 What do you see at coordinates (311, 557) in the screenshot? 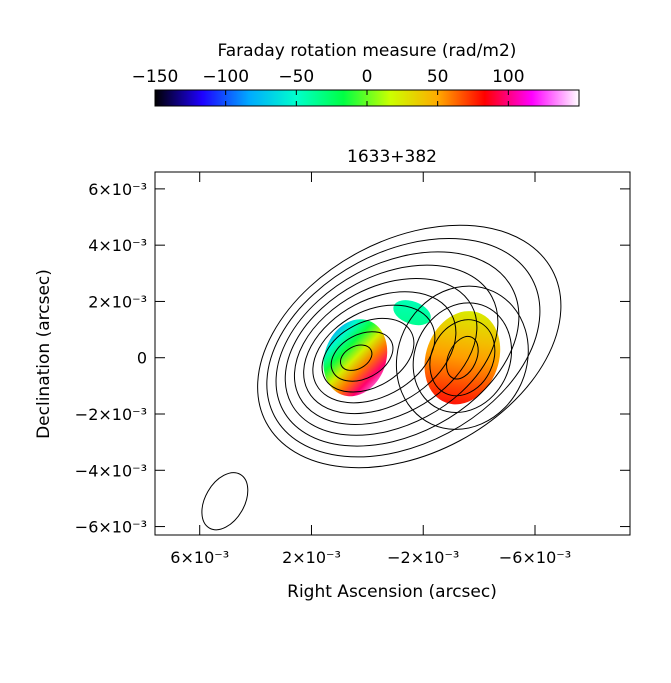
I see `x-tick-label: 2×10⁻³` at bounding box center [311, 557].